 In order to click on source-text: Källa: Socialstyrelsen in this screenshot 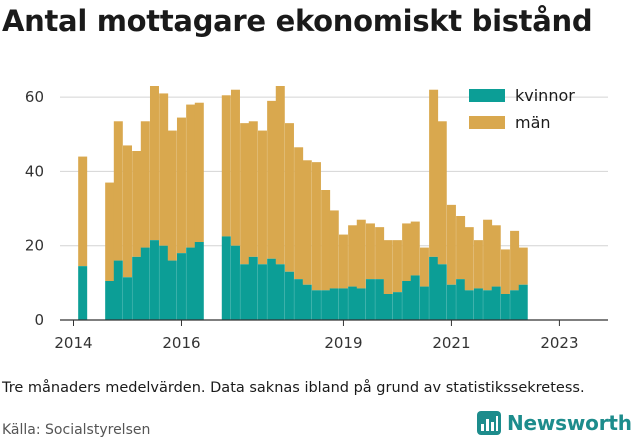, I will do `click(76, 430)`.